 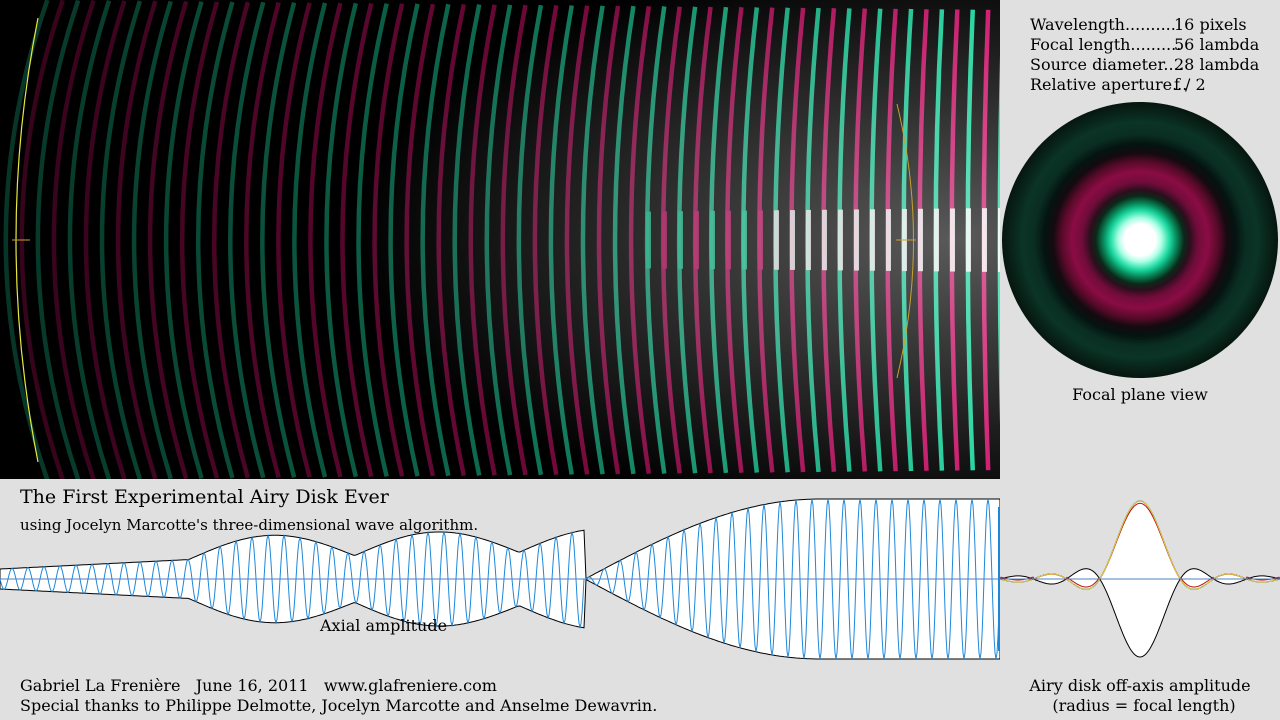 I want to click on param-relative-aperture: Relative aperture... f / 2, so click(x=1118, y=84).